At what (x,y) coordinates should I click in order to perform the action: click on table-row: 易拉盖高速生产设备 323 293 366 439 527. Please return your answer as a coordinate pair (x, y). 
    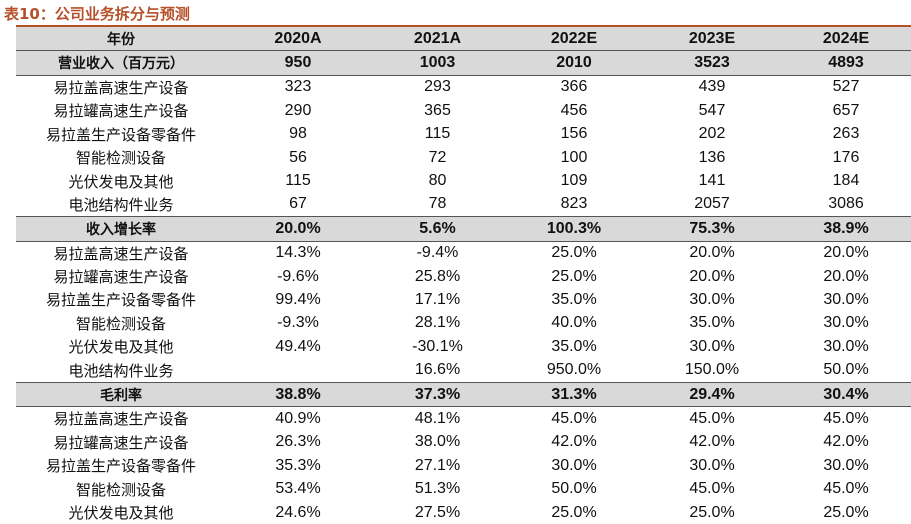
    Looking at the image, I should click on (463, 87).